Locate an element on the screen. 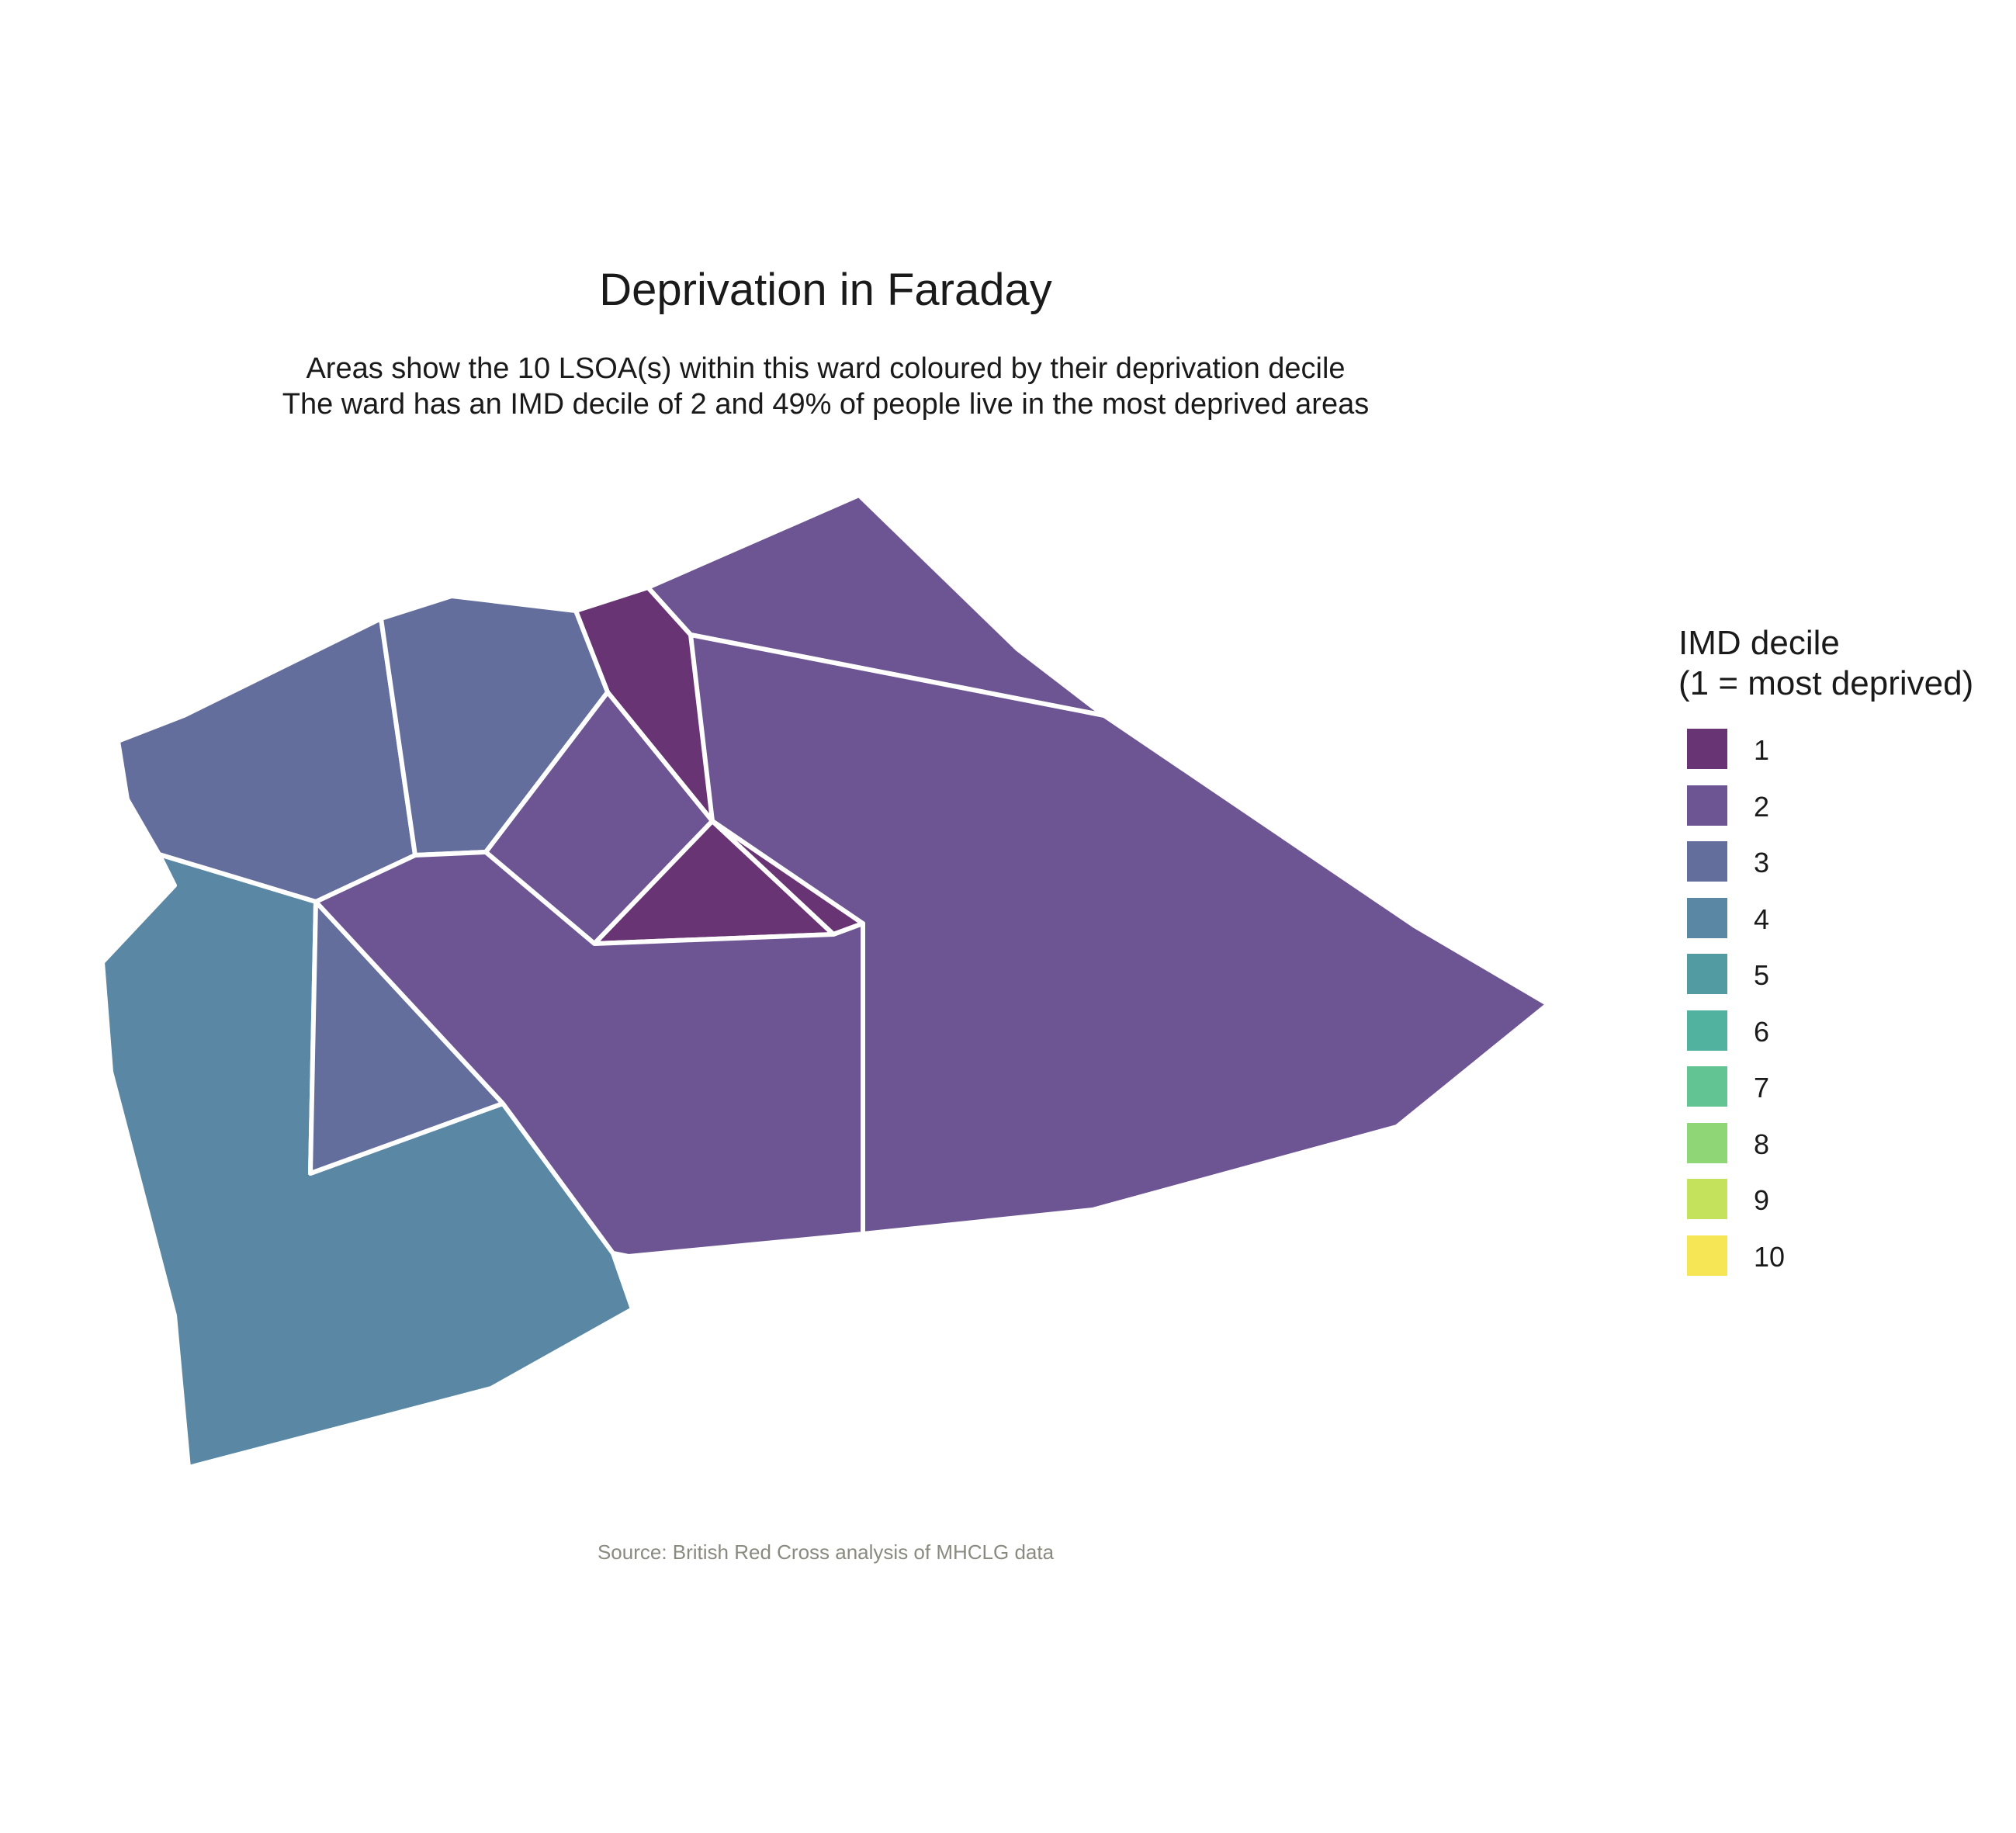 The height and width of the screenshot is (1833, 2016). legend-item: 9 is located at coordinates (1825, 1207).